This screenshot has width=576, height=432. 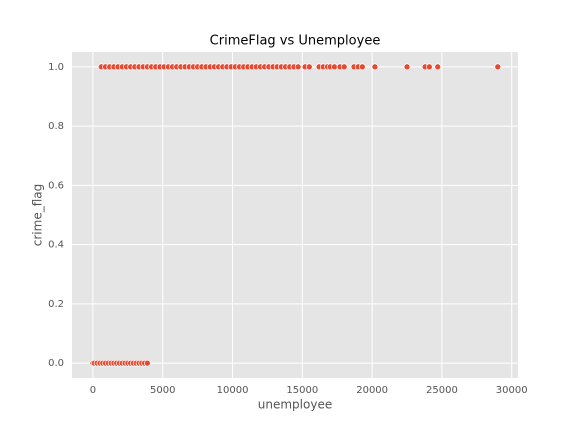 I want to click on x-tick-label: 20000, so click(x=372, y=390).